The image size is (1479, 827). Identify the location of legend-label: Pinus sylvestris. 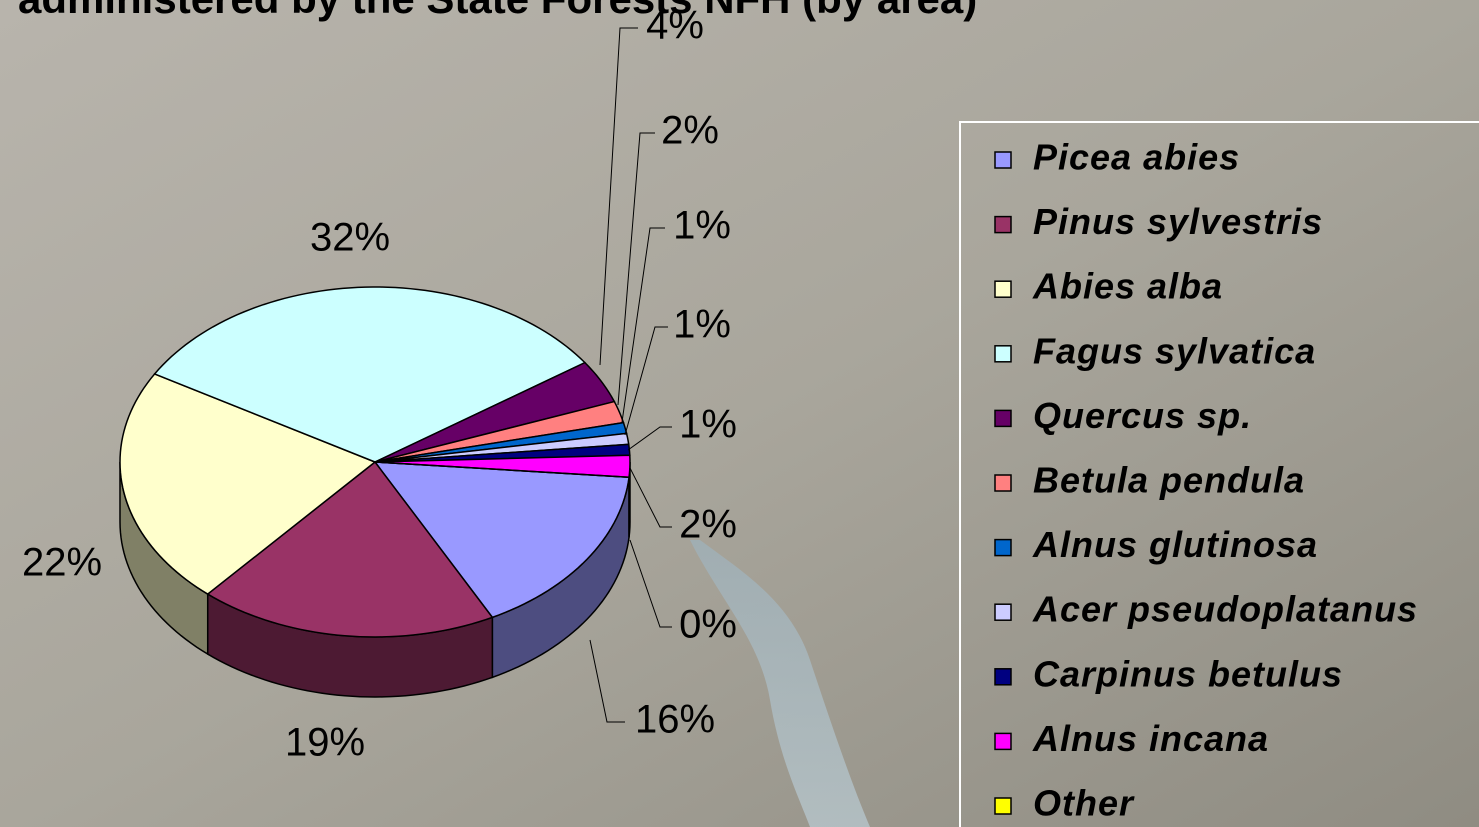
(1178, 221).